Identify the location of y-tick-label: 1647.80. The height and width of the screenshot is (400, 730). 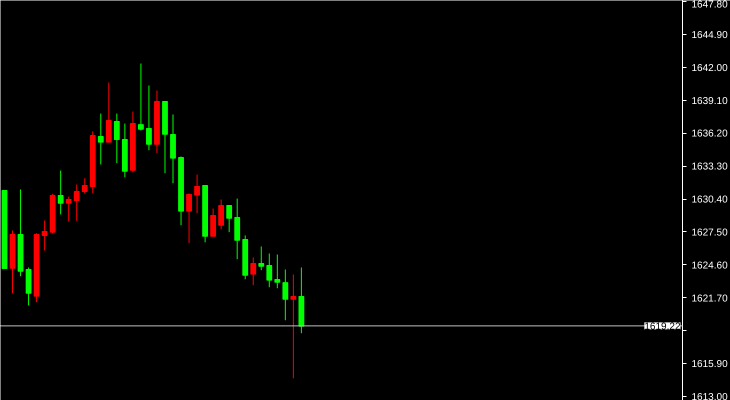
(710, 5).